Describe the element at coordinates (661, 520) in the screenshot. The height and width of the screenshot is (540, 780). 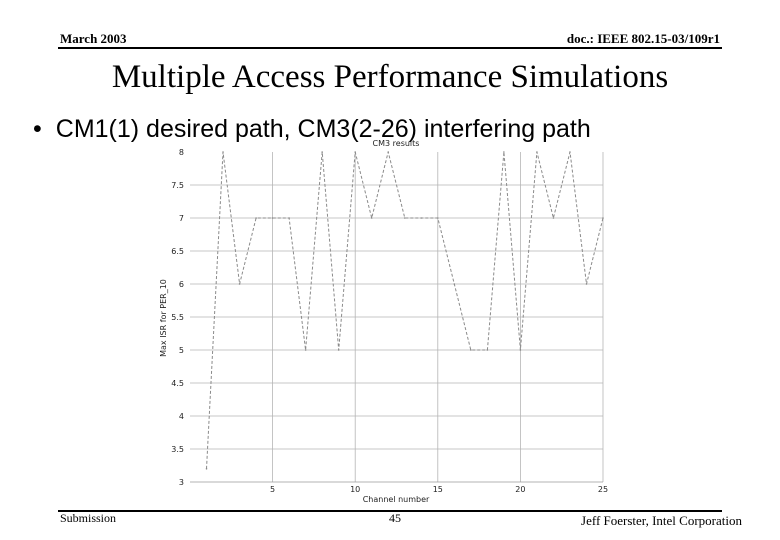
I see `footer-author: Jeff Foerster, Intel Corporation` at that location.